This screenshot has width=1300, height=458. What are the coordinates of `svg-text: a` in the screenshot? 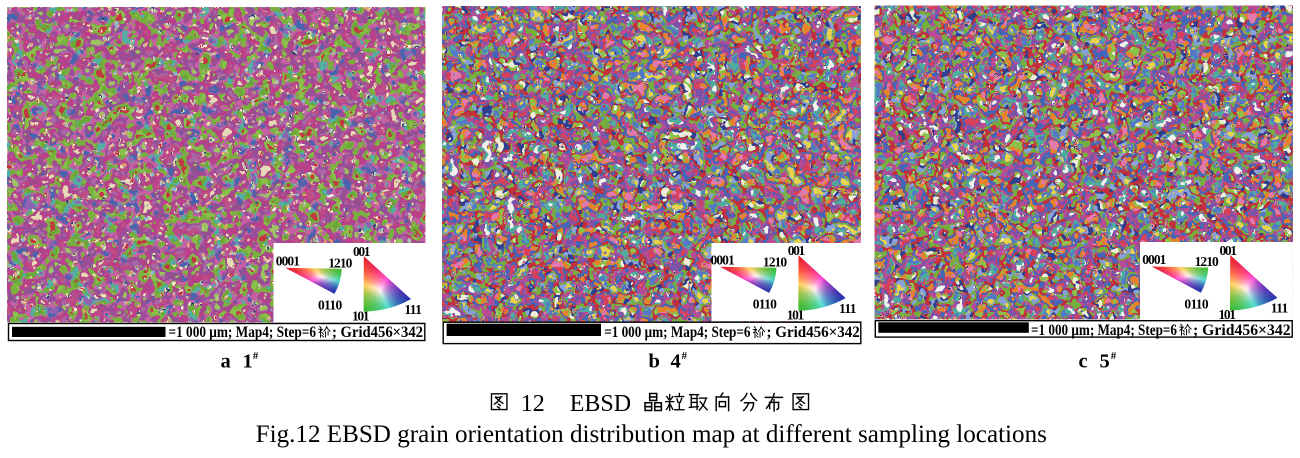 It's located at (226, 362).